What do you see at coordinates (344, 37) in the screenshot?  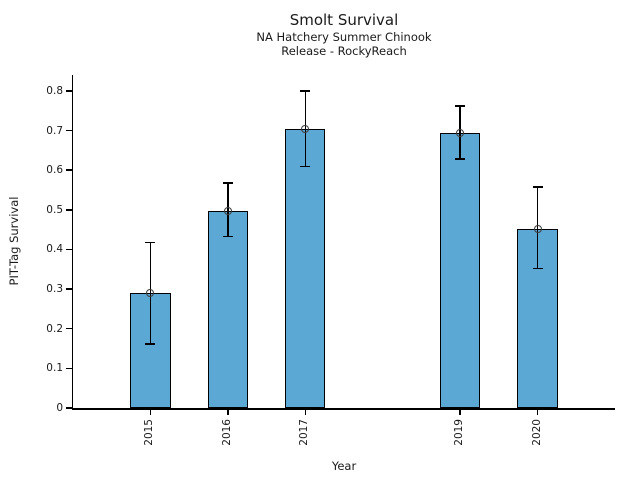 I see `chart-subtitle-line1: NA Hatchery Summer Chinook` at bounding box center [344, 37].